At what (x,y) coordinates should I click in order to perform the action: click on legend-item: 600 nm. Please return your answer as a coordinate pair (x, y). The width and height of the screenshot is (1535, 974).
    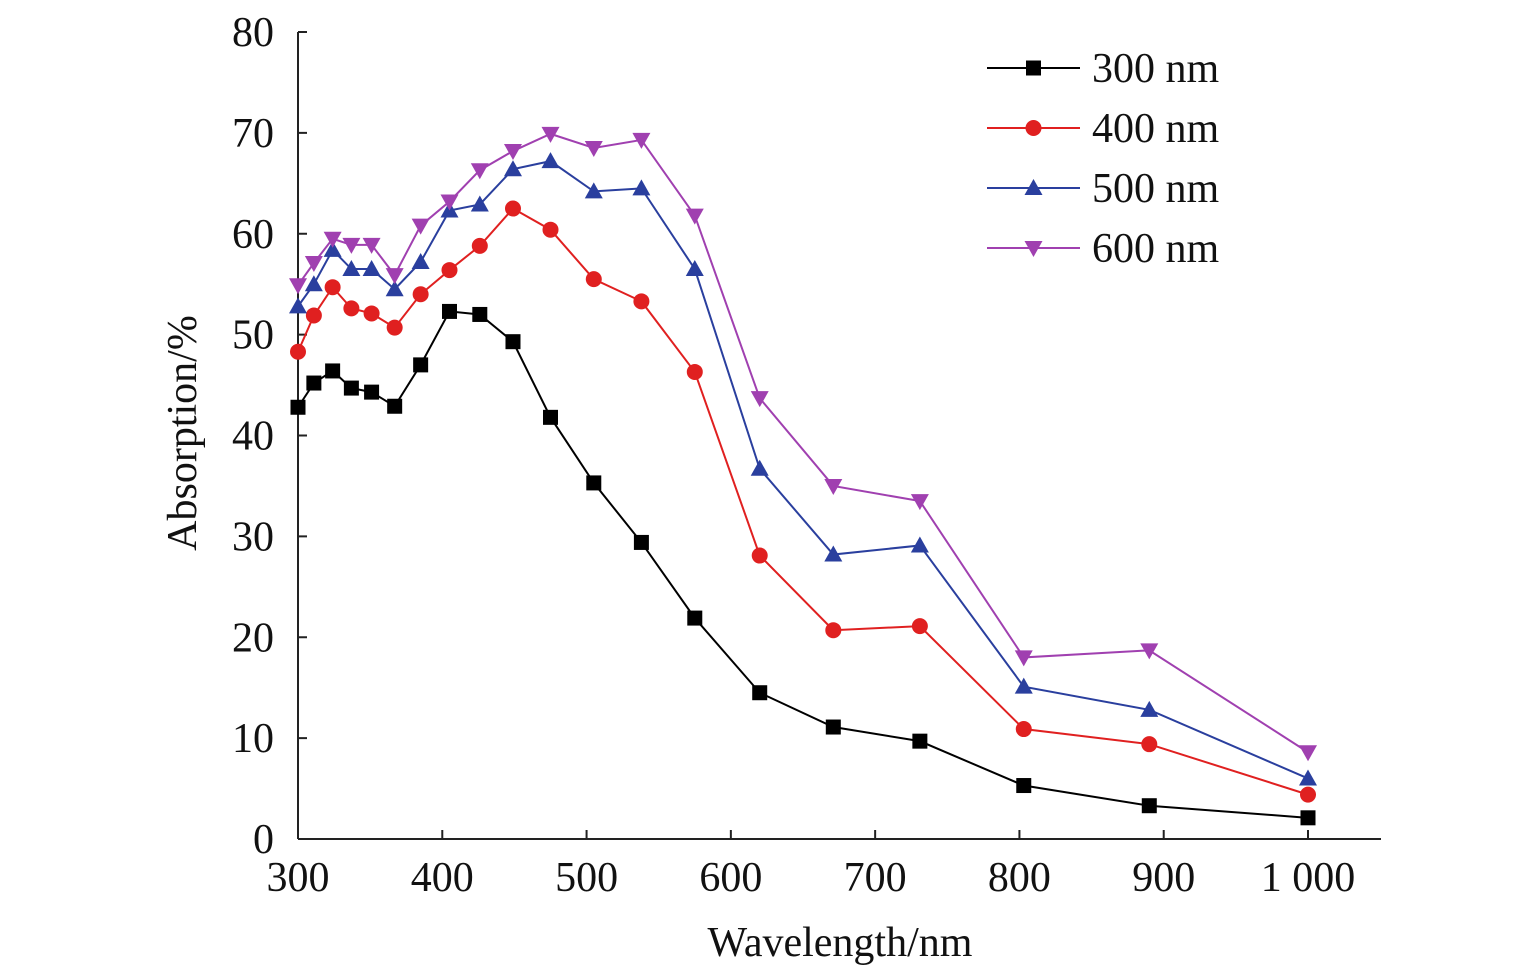
    Looking at the image, I should click on (1103, 249).